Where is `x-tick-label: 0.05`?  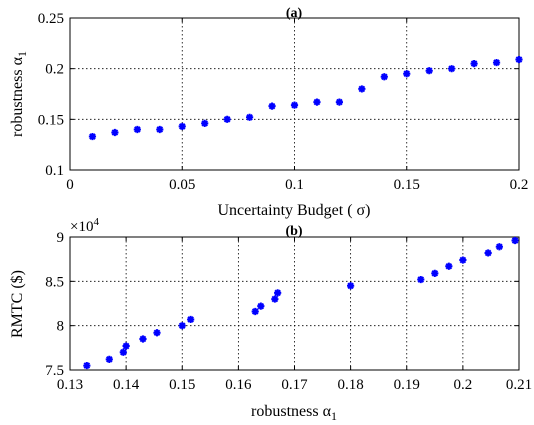 x-tick-label: 0.05 is located at coordinates (182, 185).